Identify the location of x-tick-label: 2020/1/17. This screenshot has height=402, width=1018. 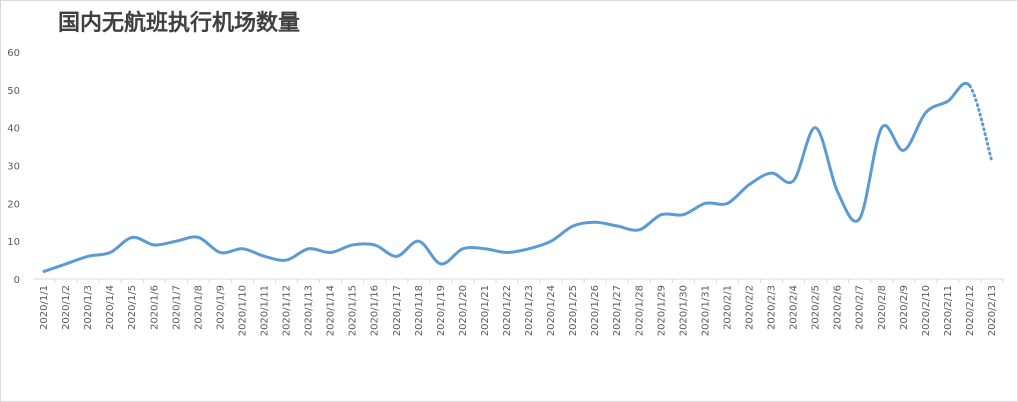
(397, 310).